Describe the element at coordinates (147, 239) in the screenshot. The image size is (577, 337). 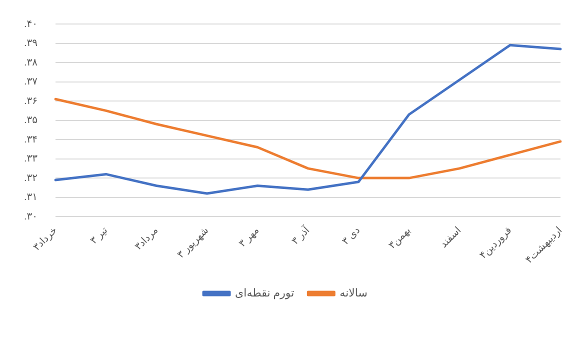
I see `x-tick-label: مرداد۳` at that location.